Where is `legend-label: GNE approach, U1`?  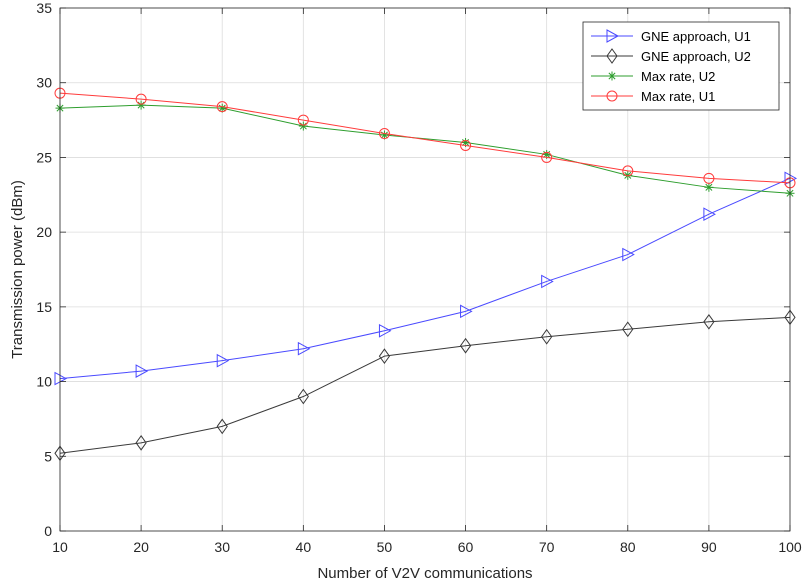 legend-label: GNE approach, U1 is located at coordinates (696, 36).